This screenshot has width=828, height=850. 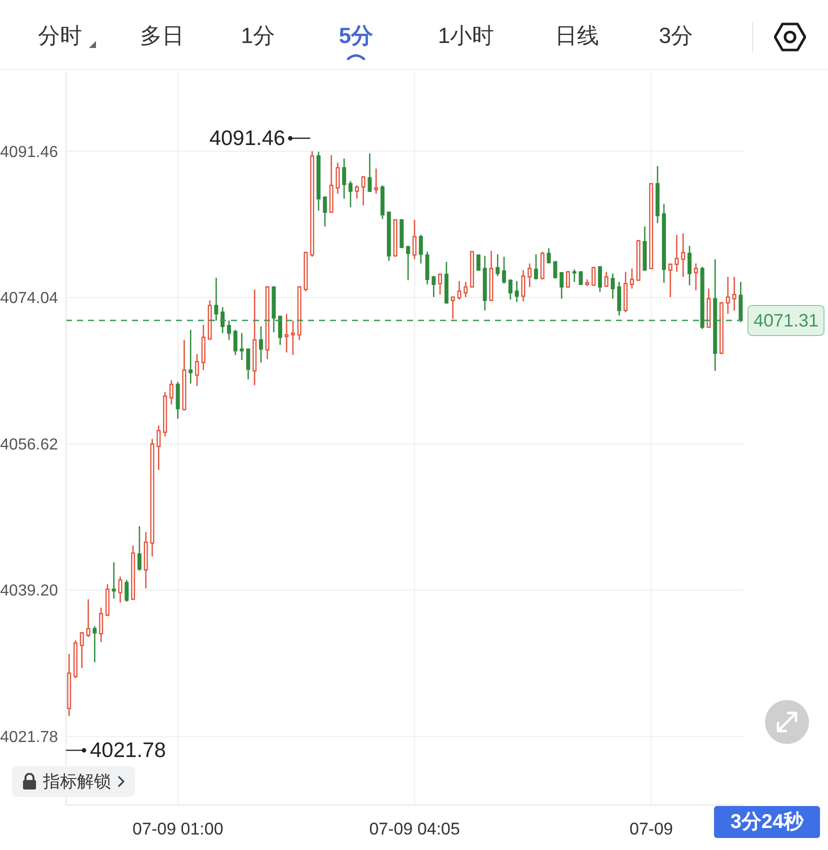 I want to click on x-tick-label: 07-09 04:05, so click(x=414, y=829).